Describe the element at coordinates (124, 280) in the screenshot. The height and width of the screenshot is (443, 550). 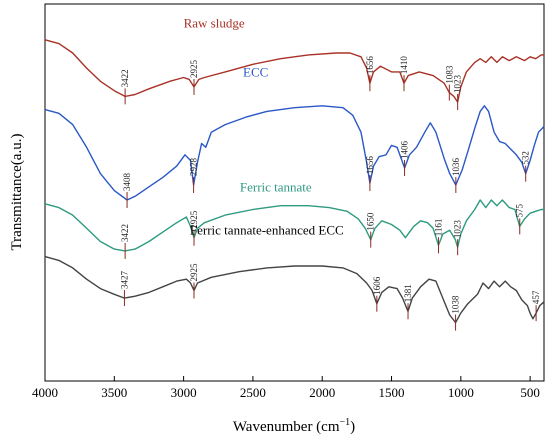
I see `peak-label: 3427` at that location.